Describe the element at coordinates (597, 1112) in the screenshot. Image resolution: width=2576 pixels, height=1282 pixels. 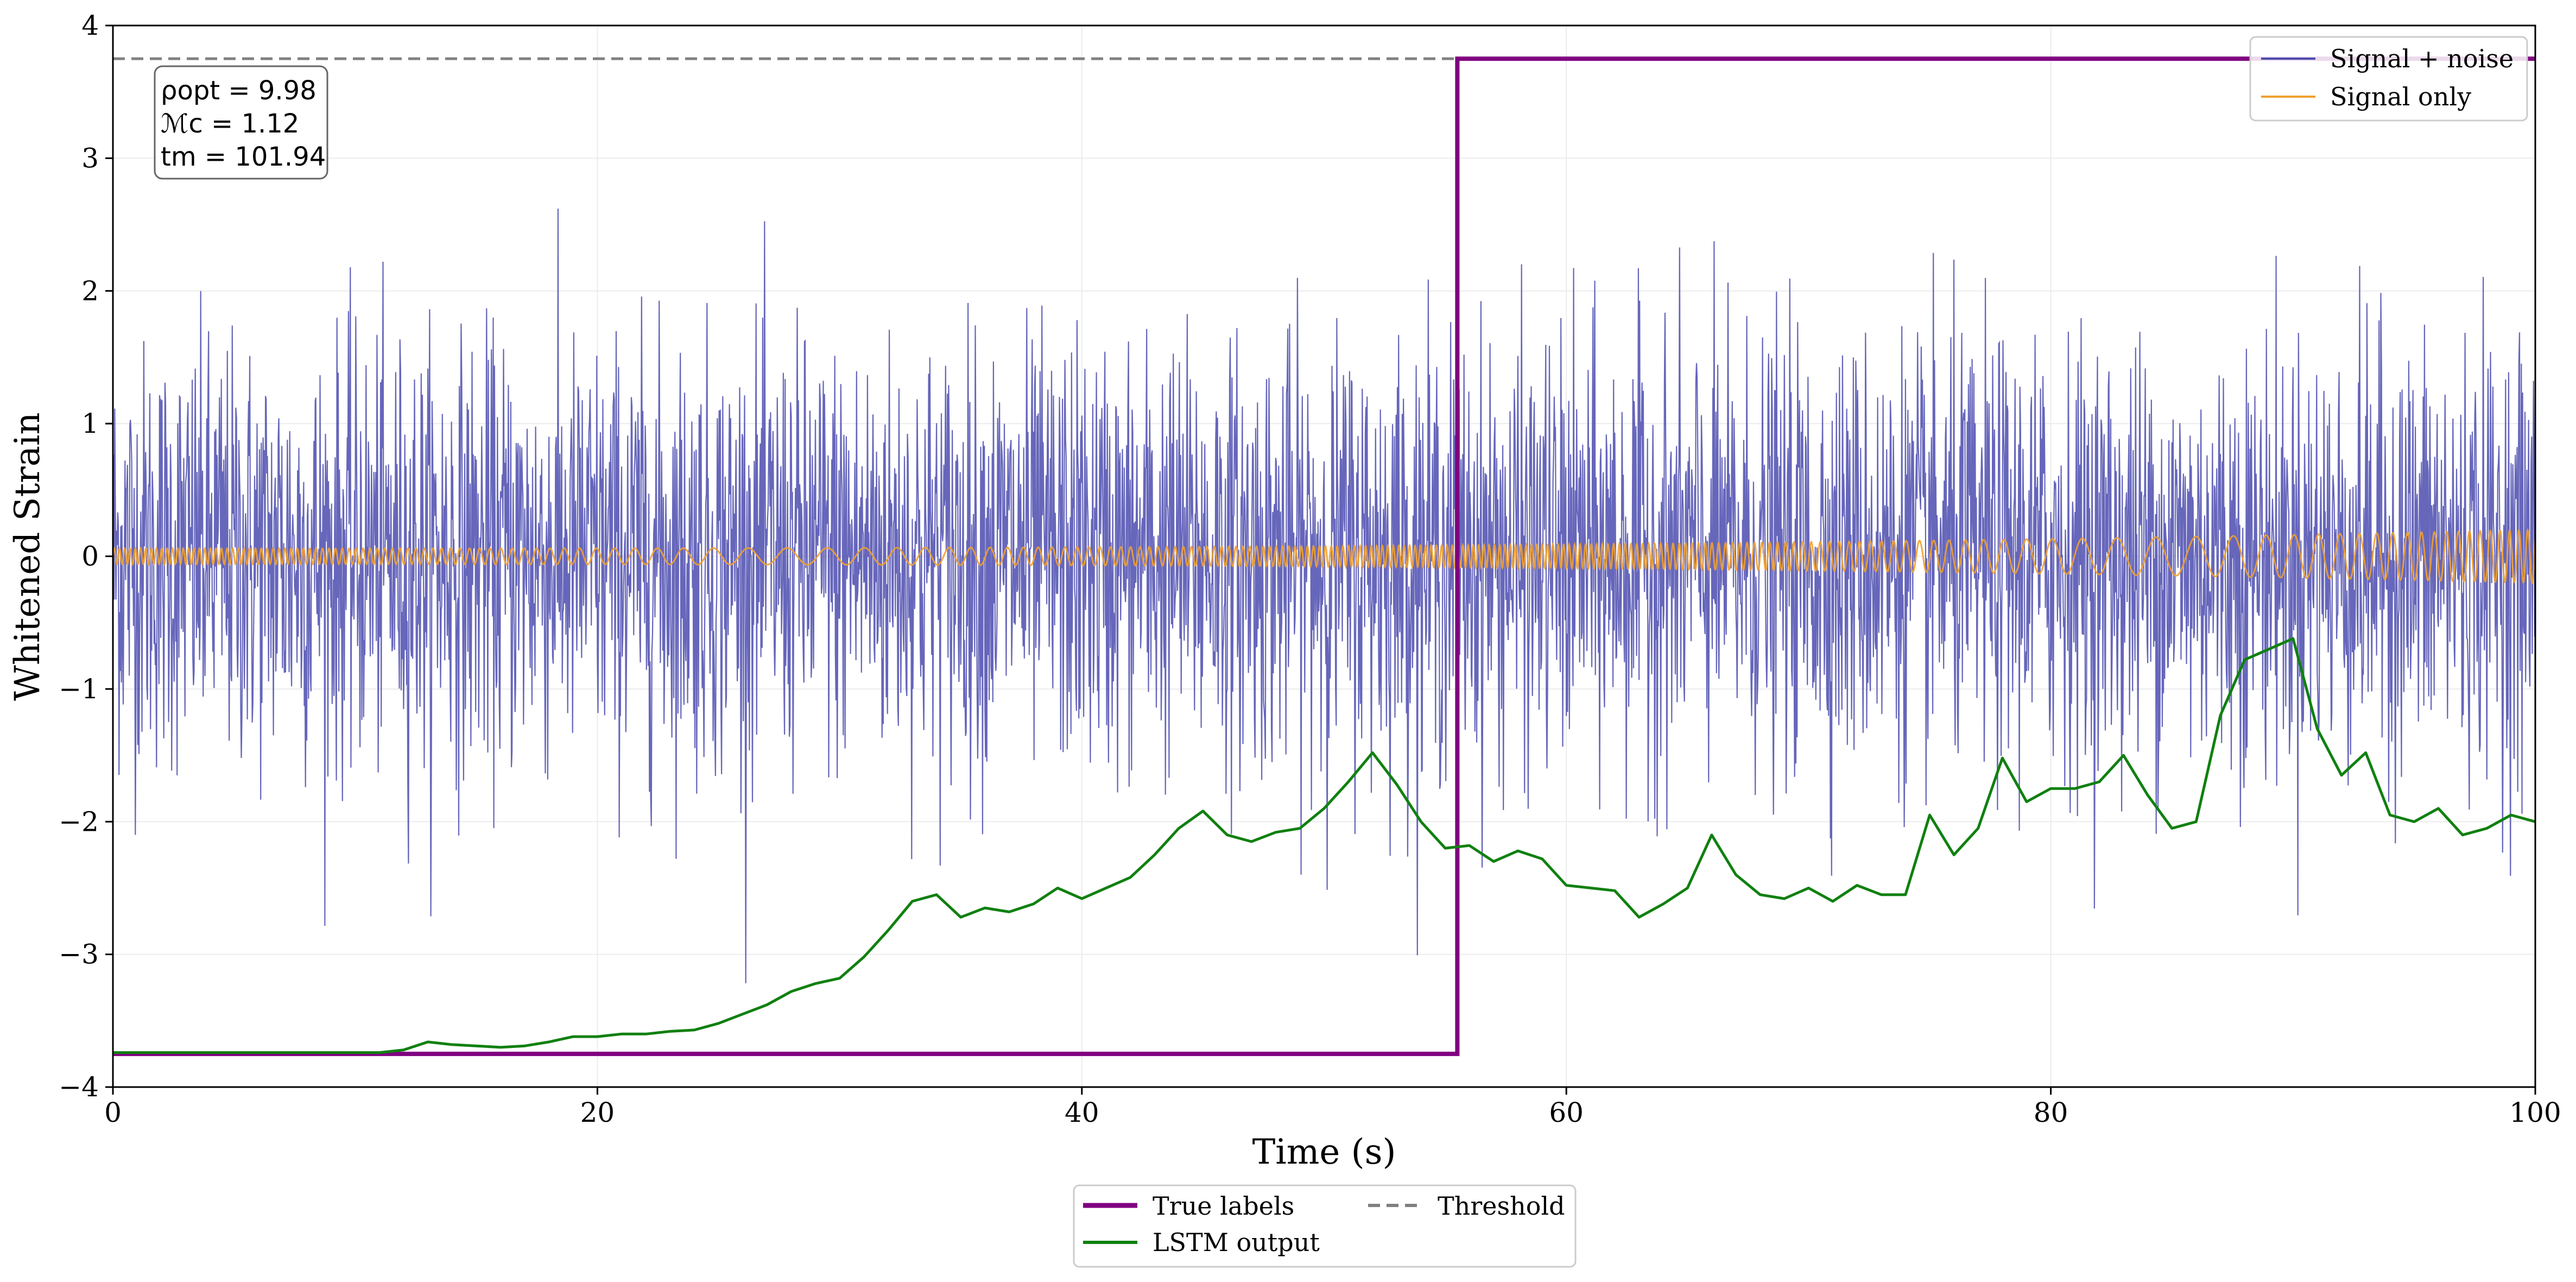
I see `x-tick-label: 20` at that location.